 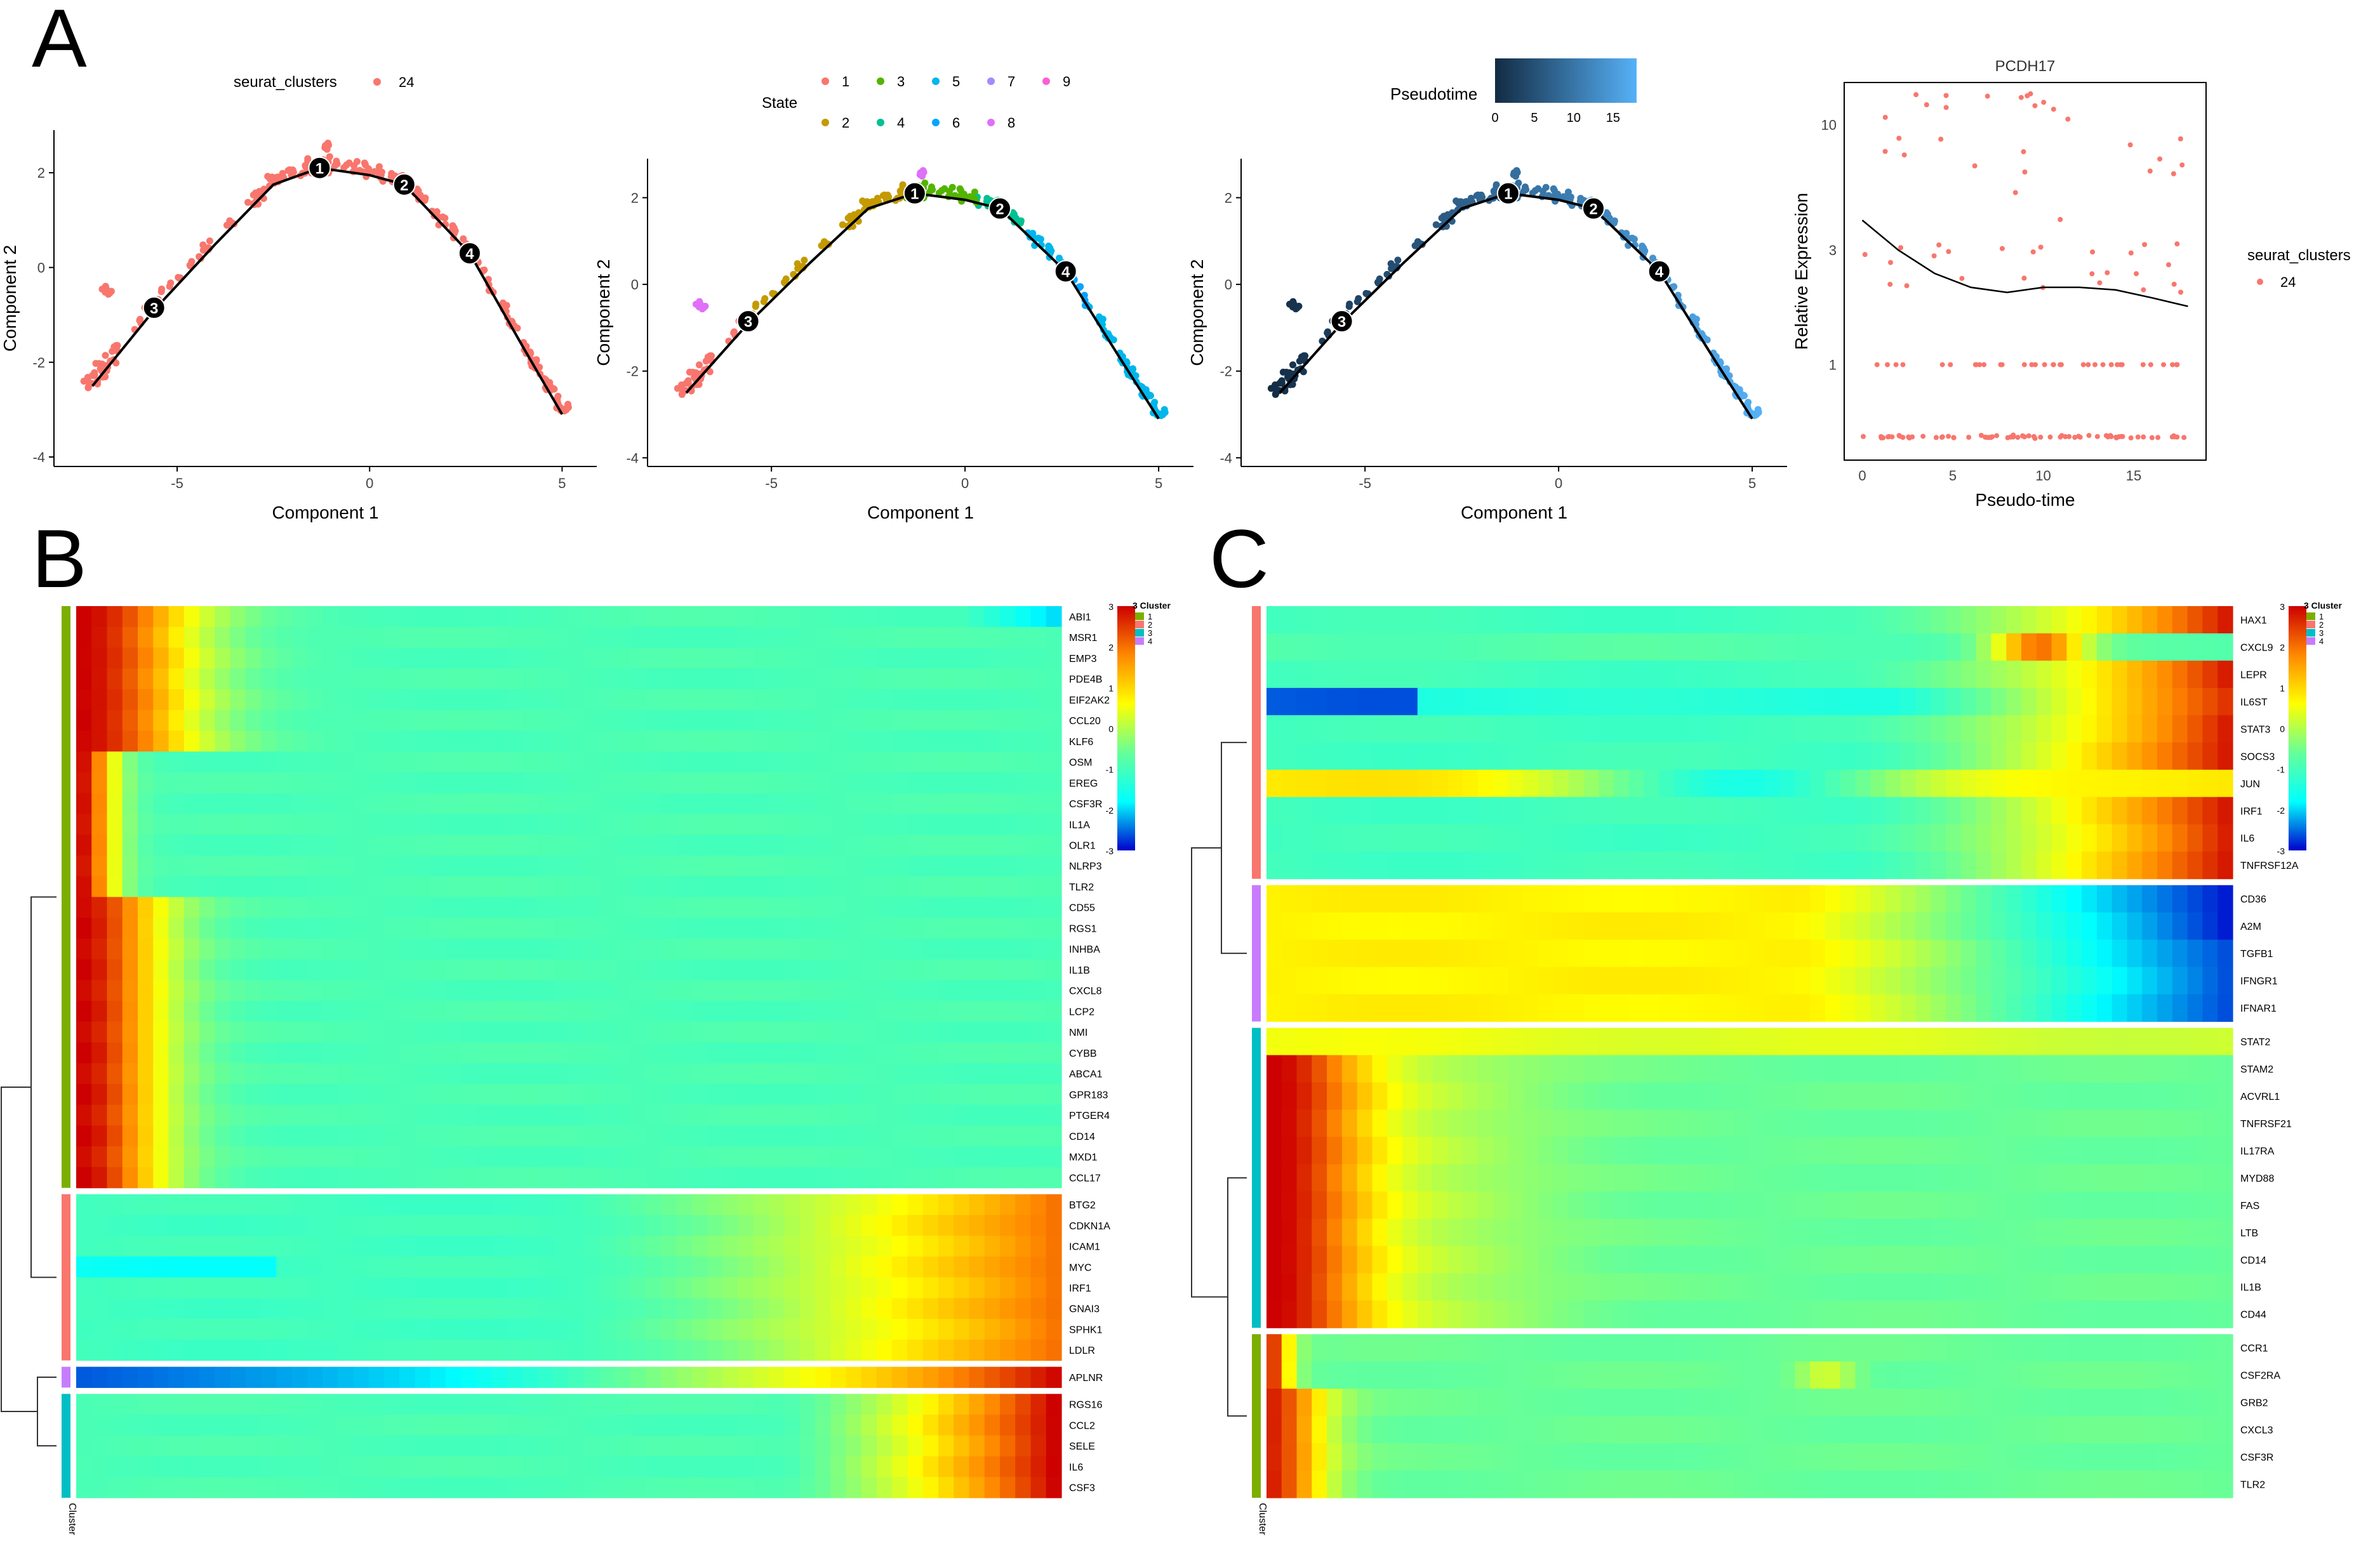 What do you see at coordinates (469, 254) in the screenshot?
I see `branch-point-label: 4` at bounding box center [469, 254].